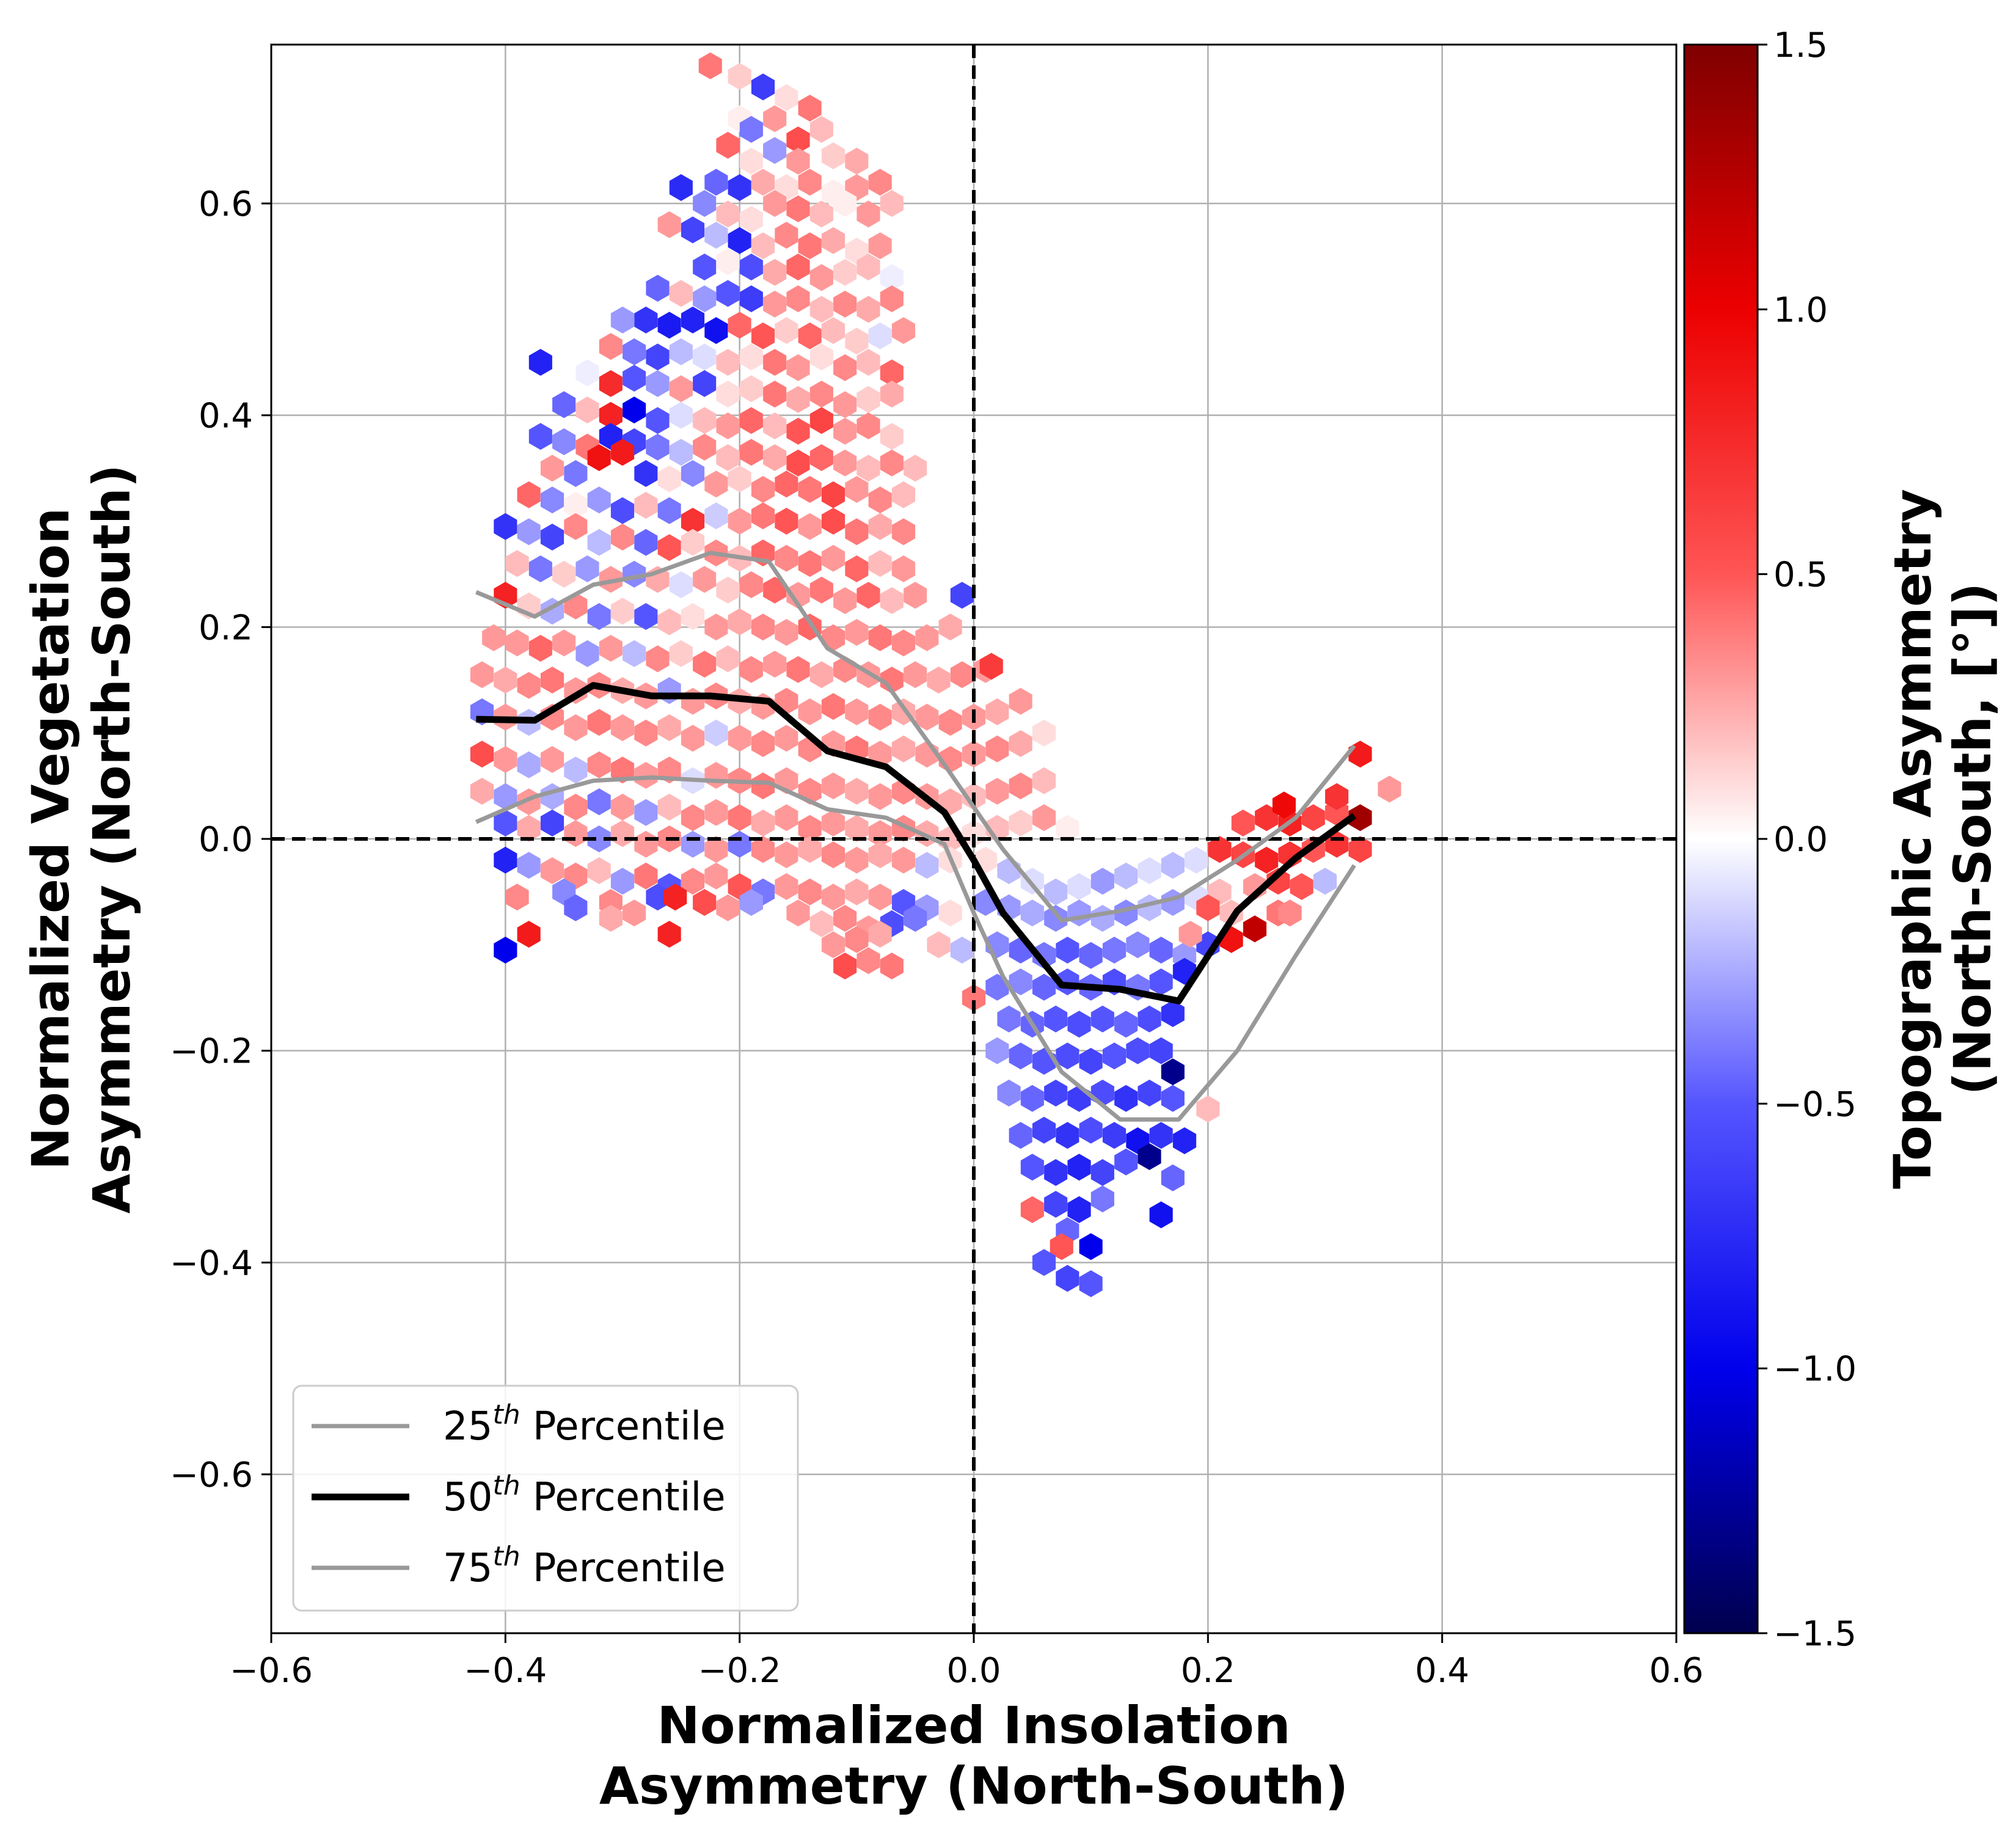 The width and height of the screenshot is (2016, 1833). I want to click on y-tick-label: −0.4, so click(211, 1263).